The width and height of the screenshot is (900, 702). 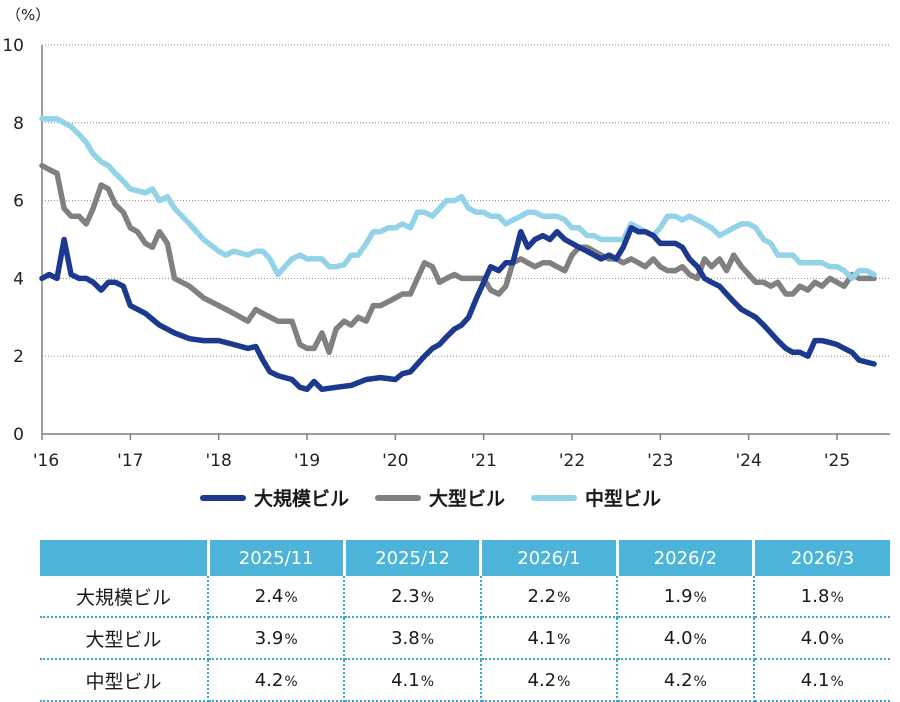 I want to click on table-header-cell: 2025/11, so click(x=277, y=558).